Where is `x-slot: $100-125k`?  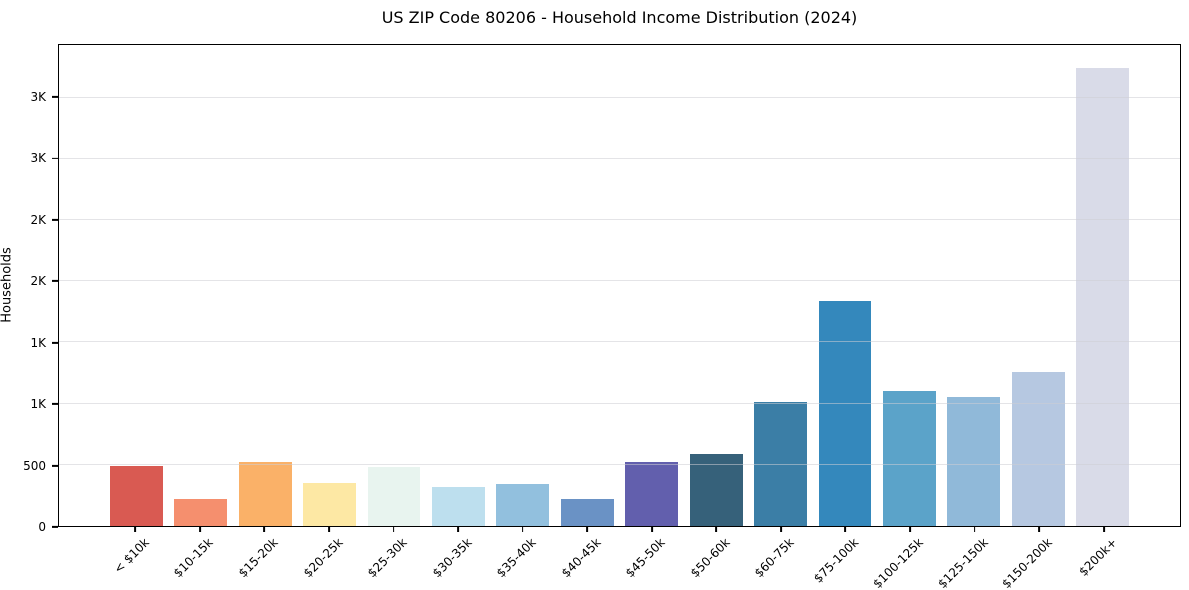
x-slot: $100-125k is located at coordinates (907, 558).